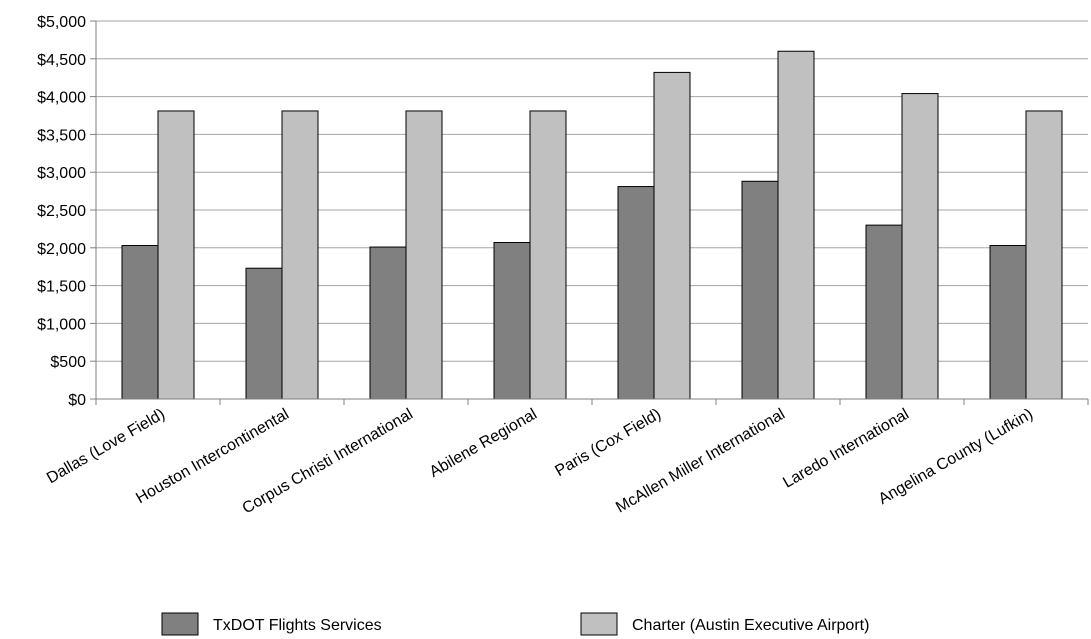  Describe the element at coordinates (61, 249) in the screenshot. I see `y-tick-label: $2,000` at that location.